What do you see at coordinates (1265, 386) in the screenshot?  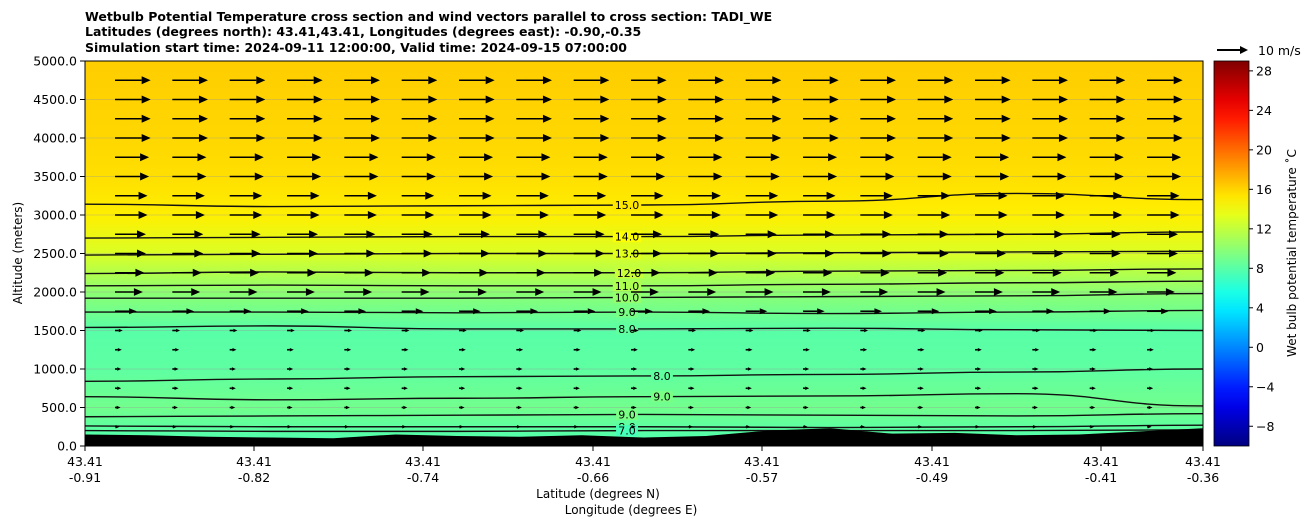 I see `colorbar-tick-label: −4` at bounding box center [1265, 386].